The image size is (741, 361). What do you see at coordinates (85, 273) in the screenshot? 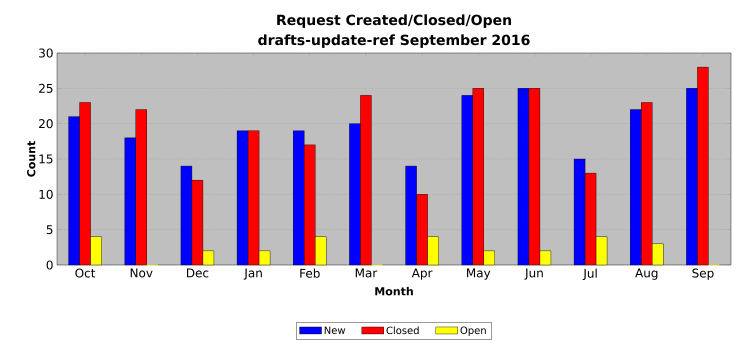
I see `x-tick-label: Oct` at bounding box center [85, 273].